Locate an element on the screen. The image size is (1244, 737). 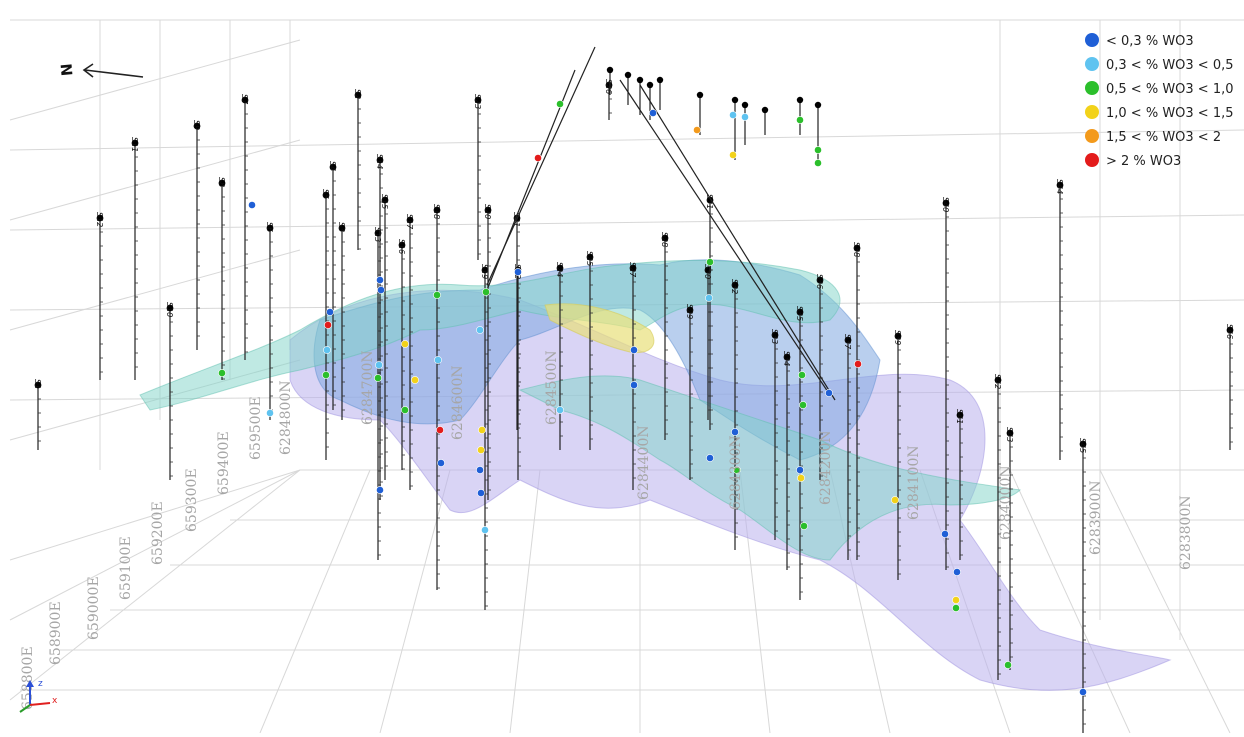
legend-label: > 2 % WO3 is located at coordinates (1143, 161).